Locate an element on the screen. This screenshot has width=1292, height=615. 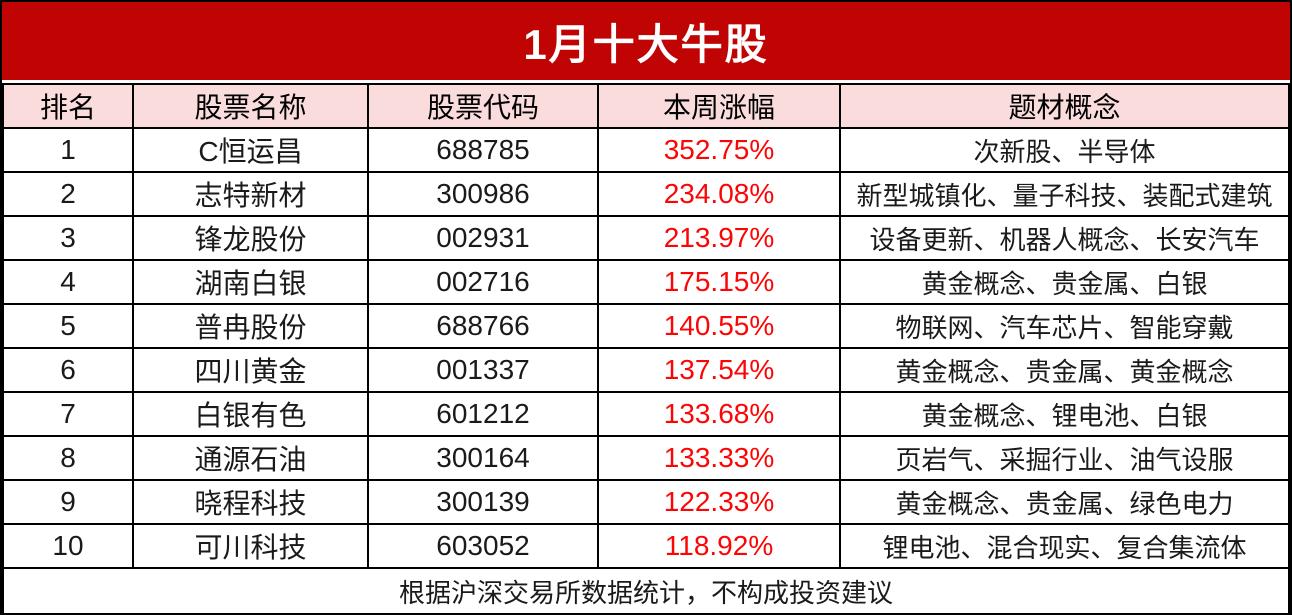
rank-cell: 4 is located at coordinates (68, 282).